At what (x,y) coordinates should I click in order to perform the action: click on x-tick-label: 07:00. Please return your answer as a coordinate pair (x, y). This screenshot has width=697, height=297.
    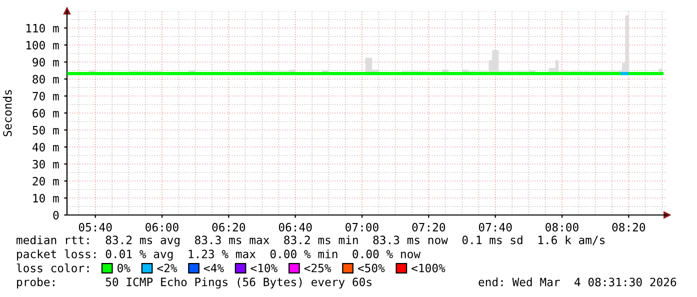
    Looking at the image, I should click on (362, 227).